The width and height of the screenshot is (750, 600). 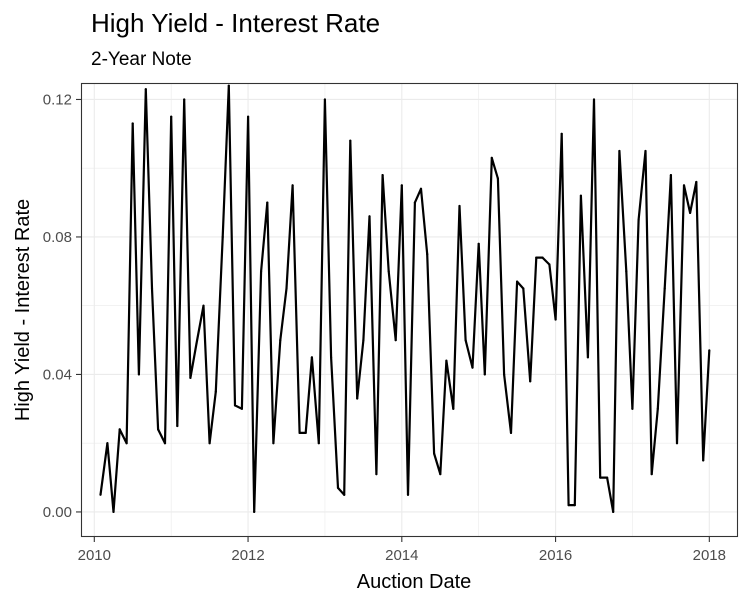 What do you see at coordinates (401, 555) in the screenshot?
I see `x-tick-label: 2014` at bounding box center [401, 555].